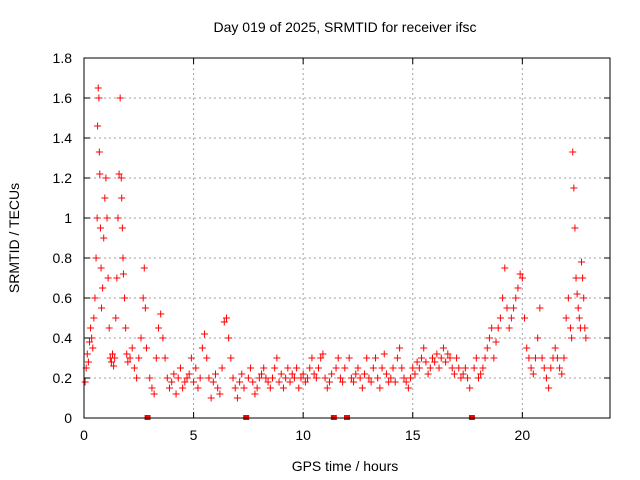 Image resolution: width=640 pixels, height=480 pixels. Describe the element at coordinates (194, 435) in the screenshot. I see `x-tick-label: 5` at that location.